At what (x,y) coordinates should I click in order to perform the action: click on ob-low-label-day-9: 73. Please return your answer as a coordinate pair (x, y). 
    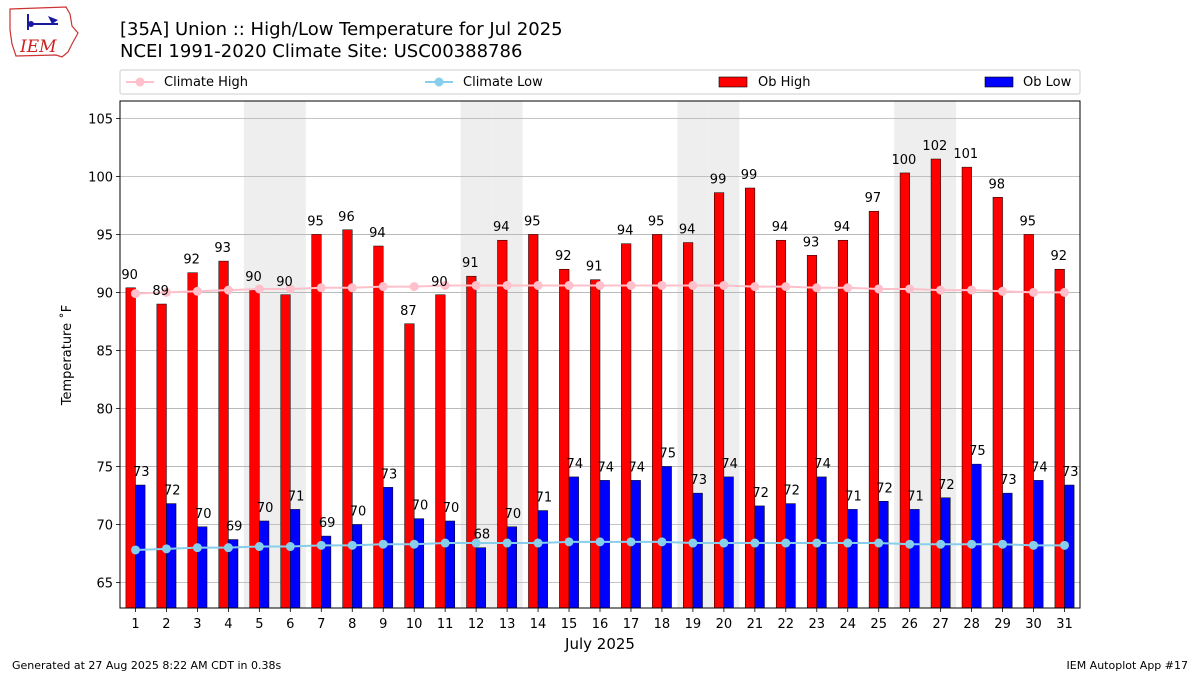
    Looking at the image, I should click on (389, 474).